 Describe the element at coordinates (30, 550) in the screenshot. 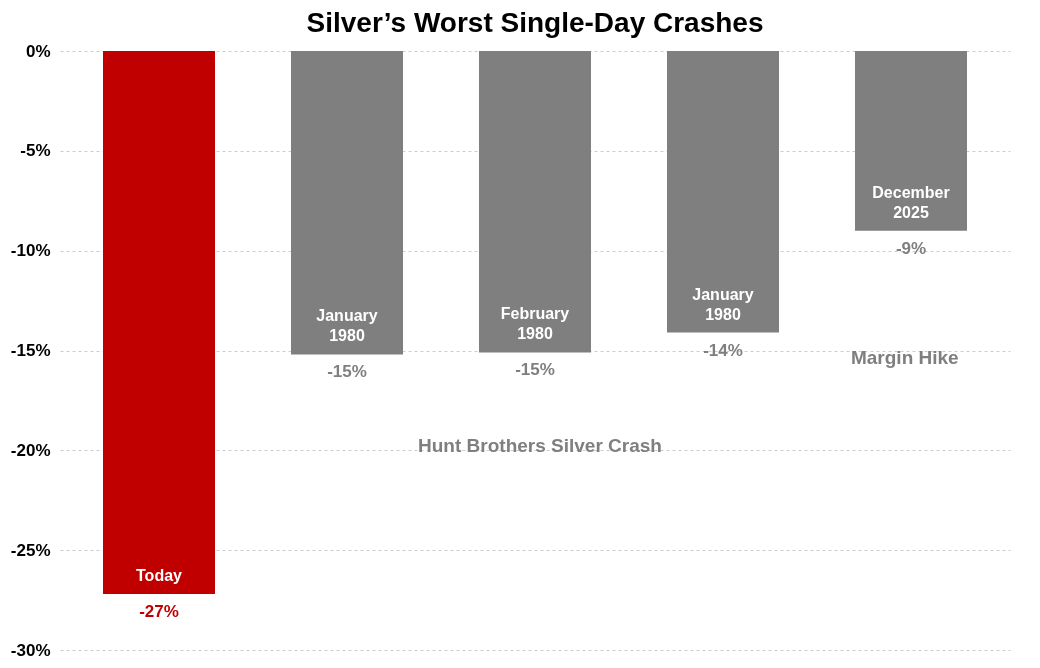

I see `y-tick-label: -25%` at that location.